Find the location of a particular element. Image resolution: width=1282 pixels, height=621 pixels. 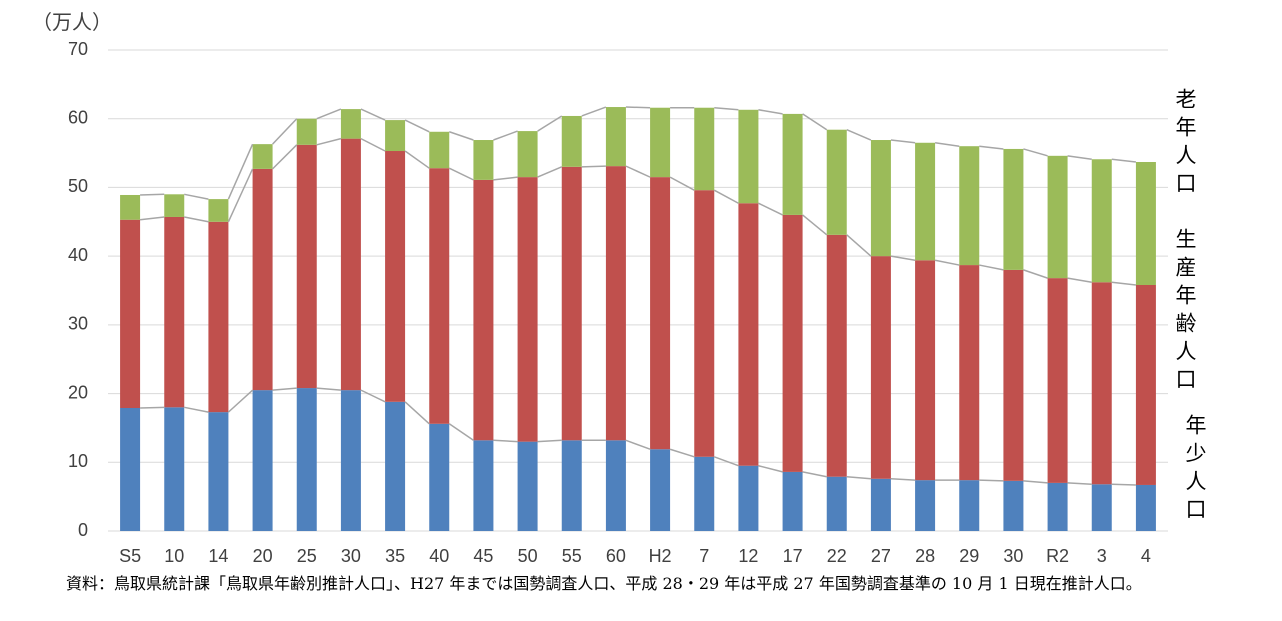

x-tick-label: 35 is located at coordinates (395, 556).